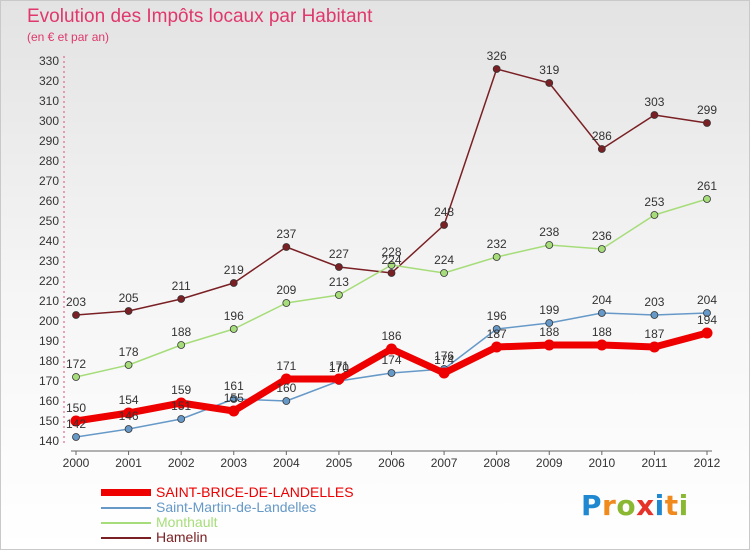 This screenshot has height=550, width=750. I want to click on data-label: 178, so click(129, 352).